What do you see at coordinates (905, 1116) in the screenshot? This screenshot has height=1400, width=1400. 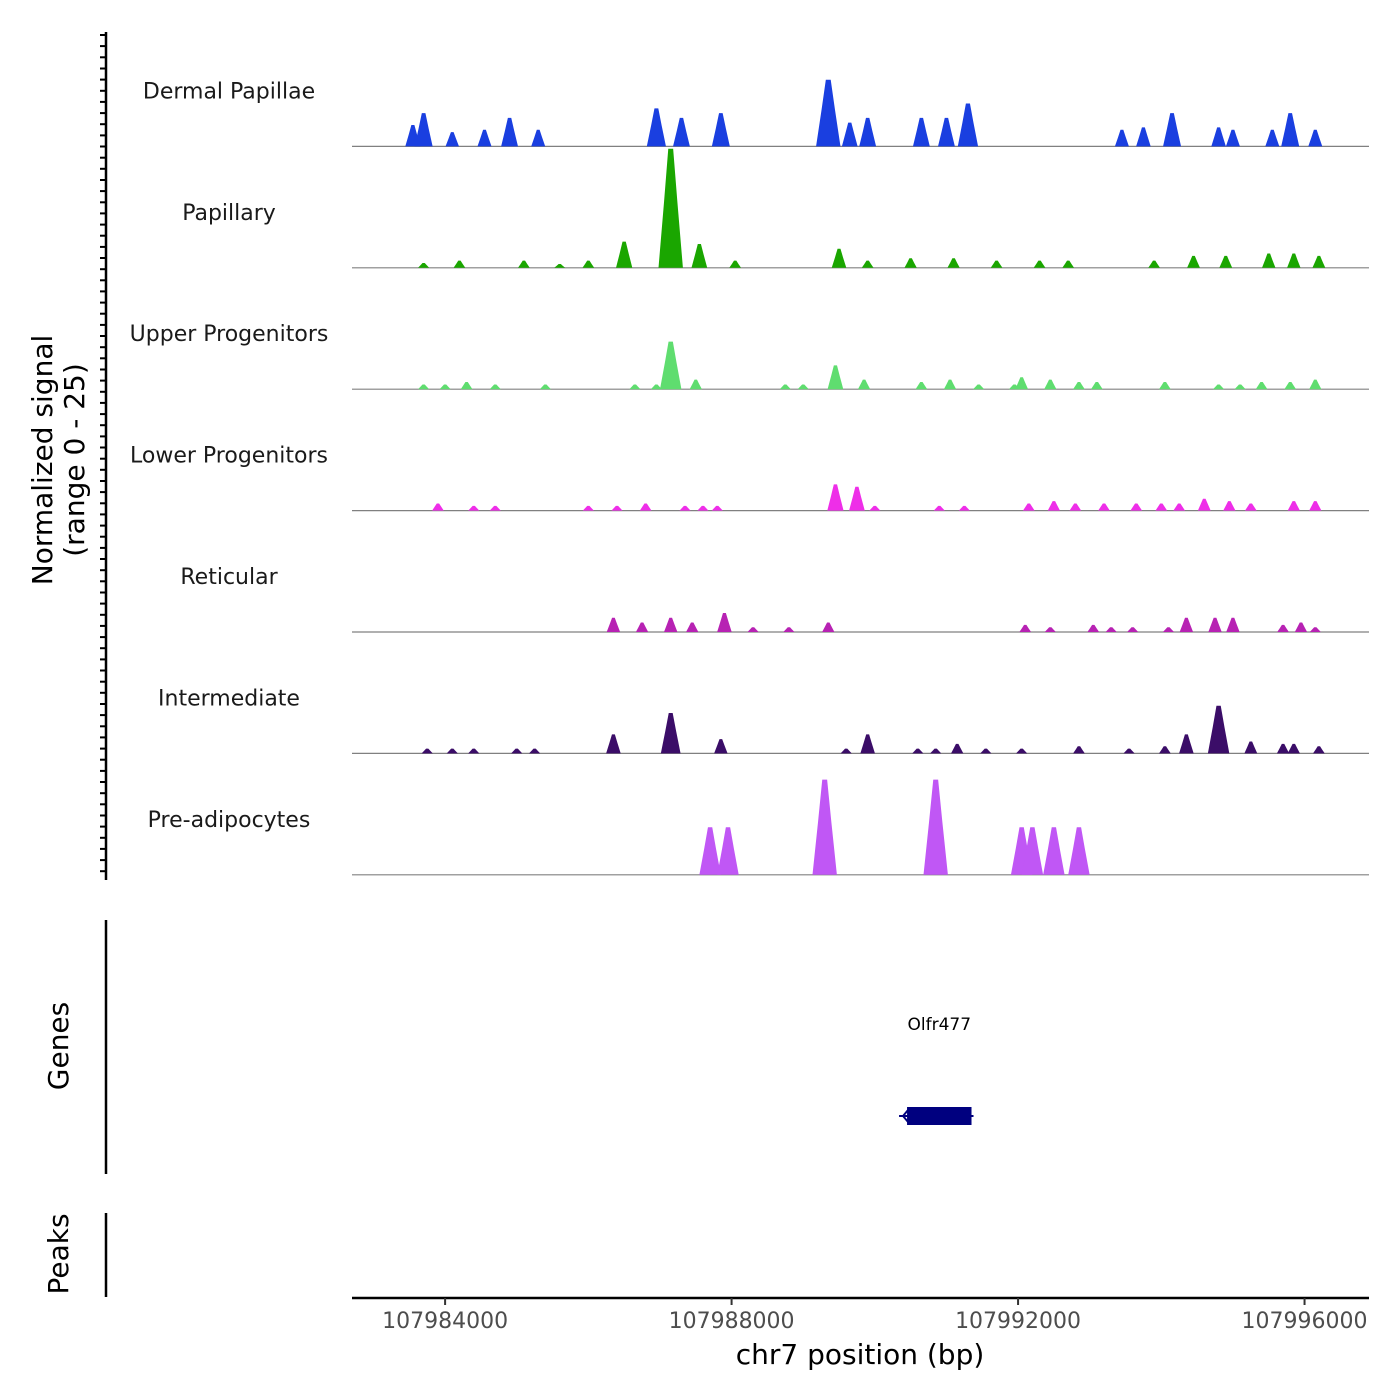 I see `gene-strand-arrow` at bounding box center [905, 1116].